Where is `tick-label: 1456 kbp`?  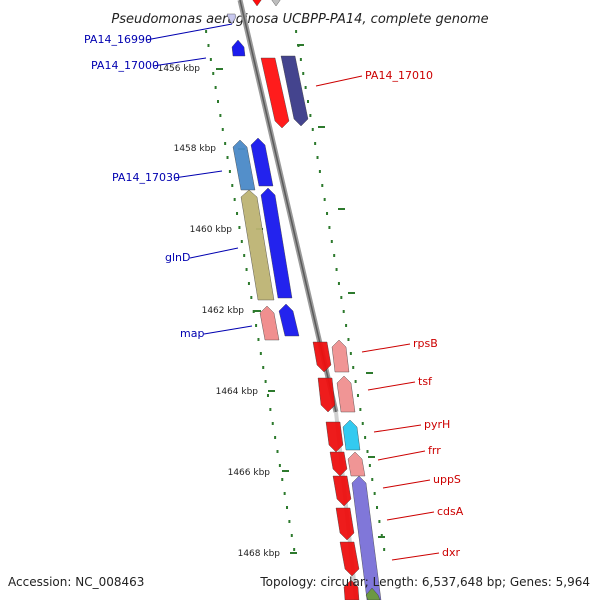 tick-label: 1456 kbp is located at coordinates (179, 69).